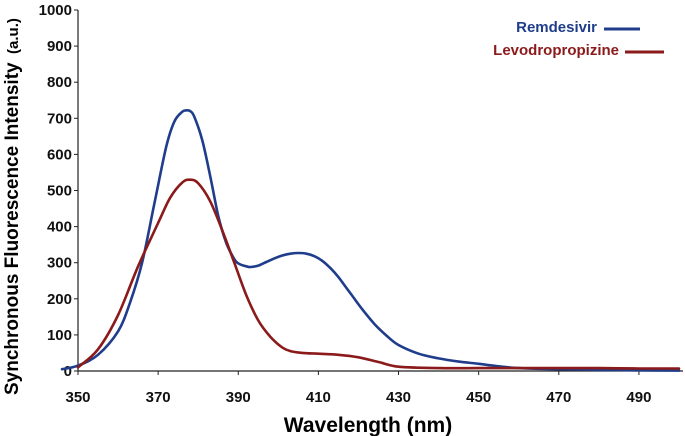 The width and height of the screenshot is (685, 436). Describe the element at coordinates (68, 371) in the screenshot. I see `y-tick-label: 0` at that location.